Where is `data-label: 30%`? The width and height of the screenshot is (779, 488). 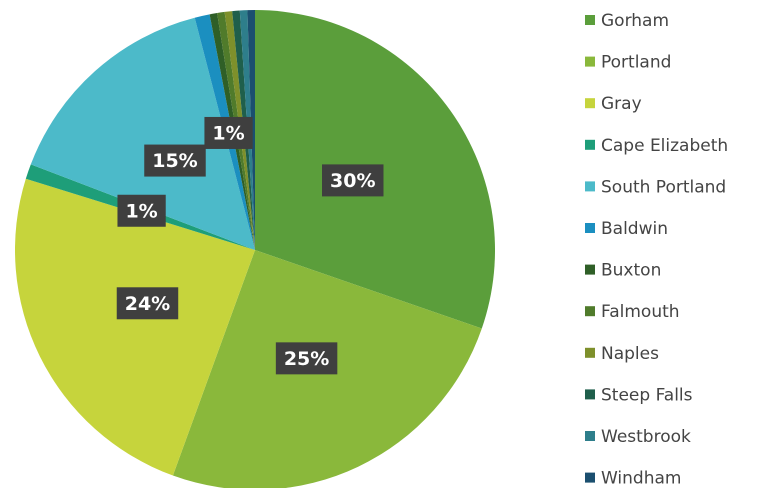
data-label: 30% is located at coordinates (352, 181).